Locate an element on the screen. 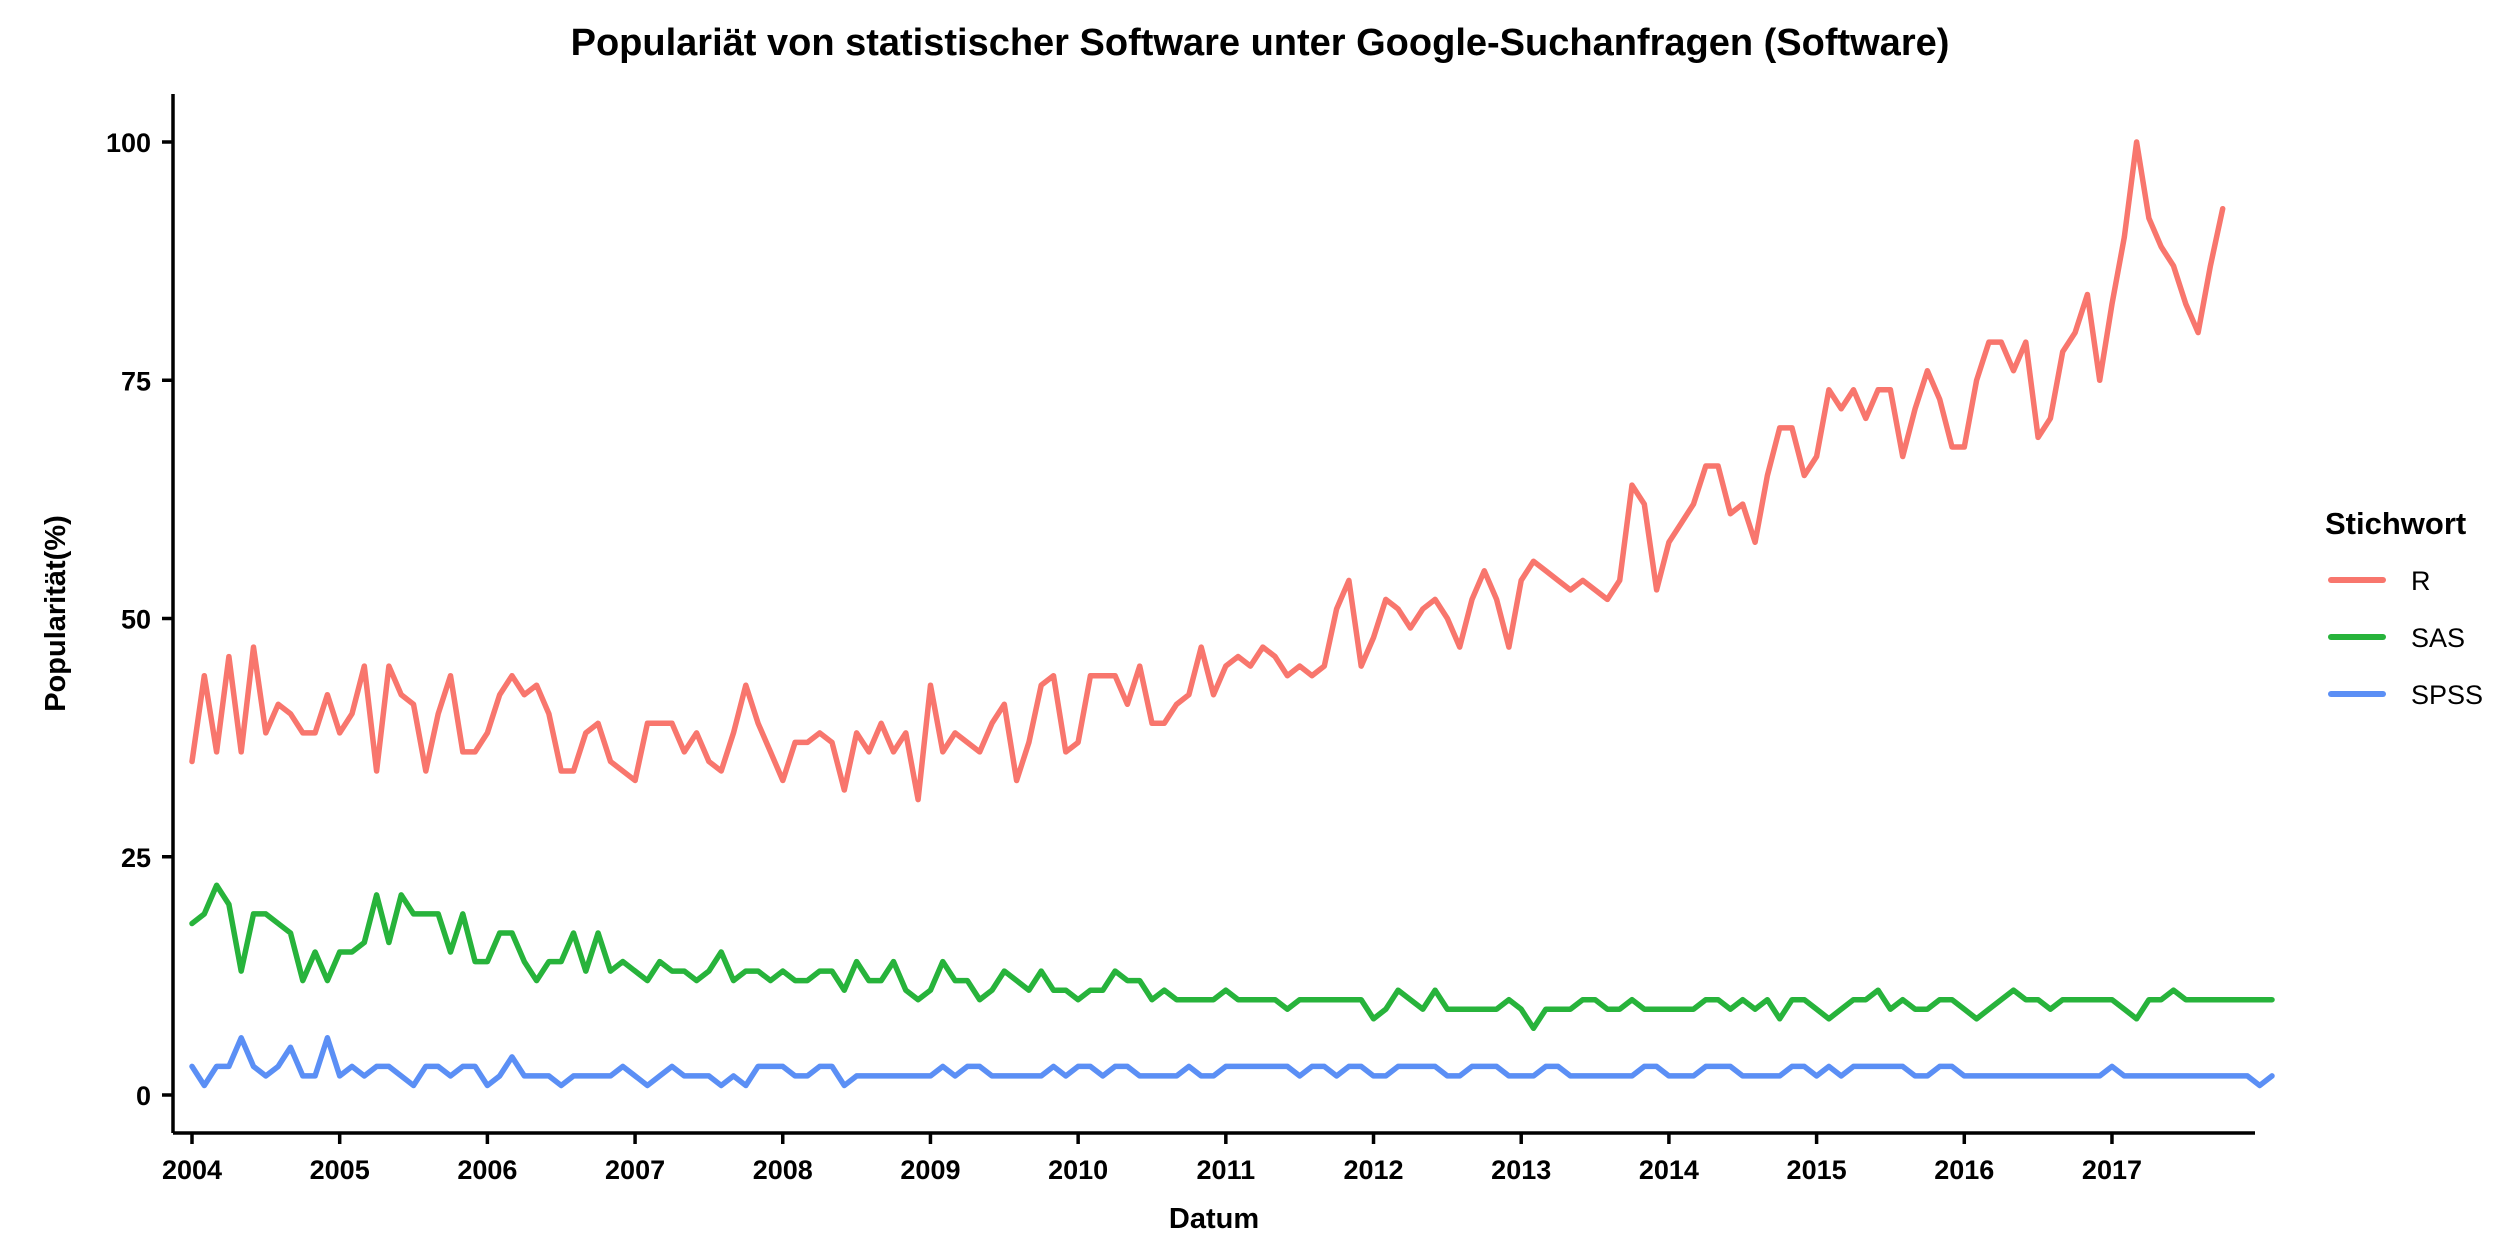 The width and height of the screenshot is (2520, 1260). x-tick-label: 2006 is located at coordinates (487, 1170).